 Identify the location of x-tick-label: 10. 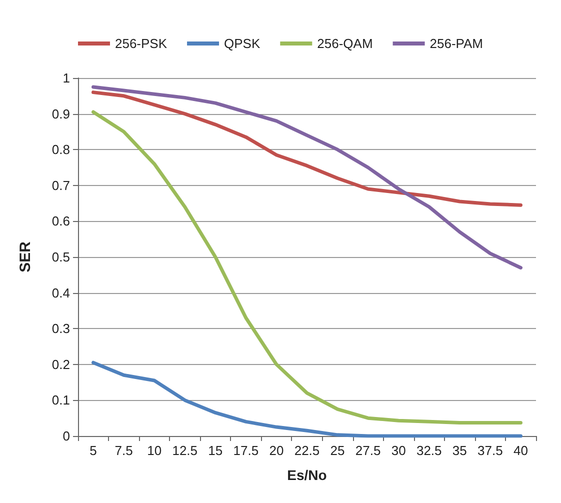
(154, 450).